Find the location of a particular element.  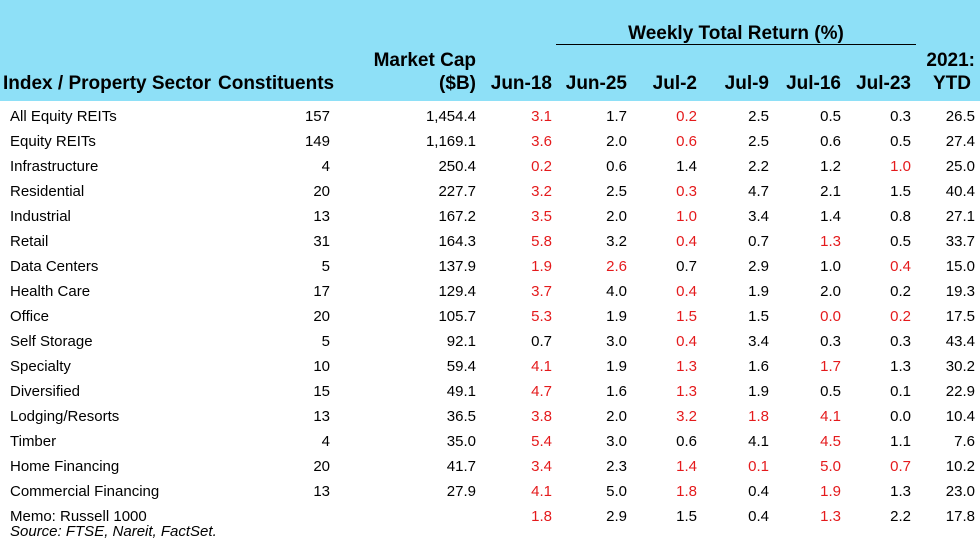

row-return-jul9: 0.1 is located at coordinates (758, 466).